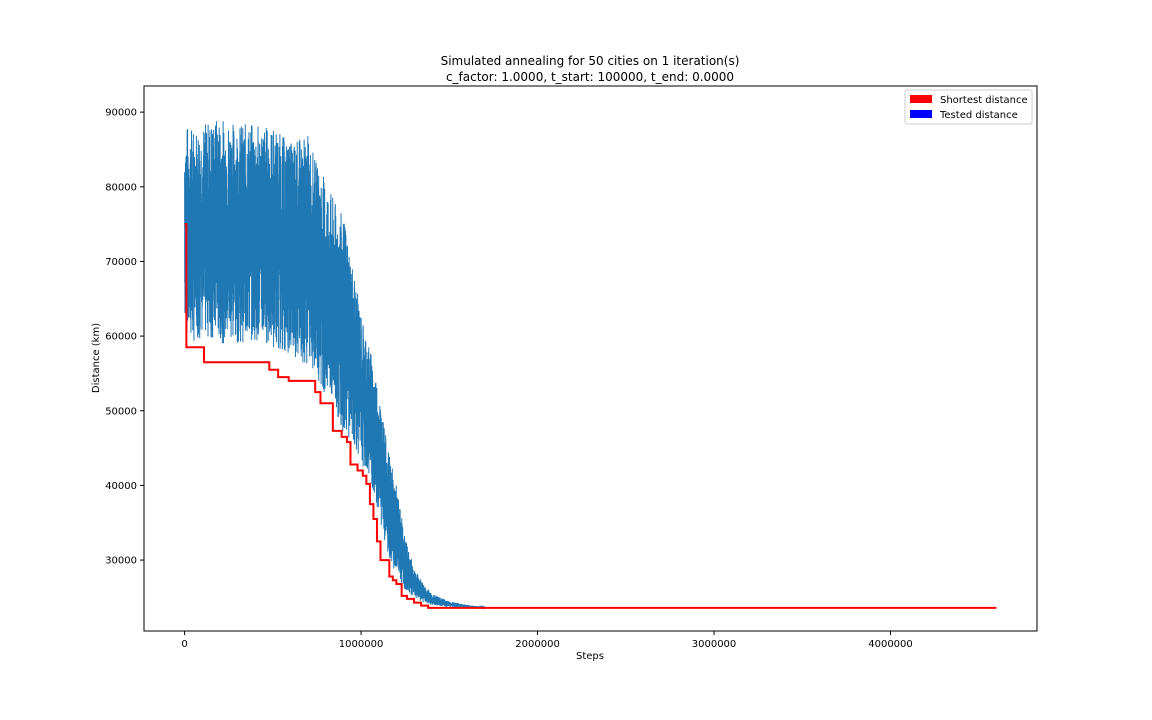 The image size is (1152, 720). I want to click on y-tick-label: 30000, so click(121, 561).